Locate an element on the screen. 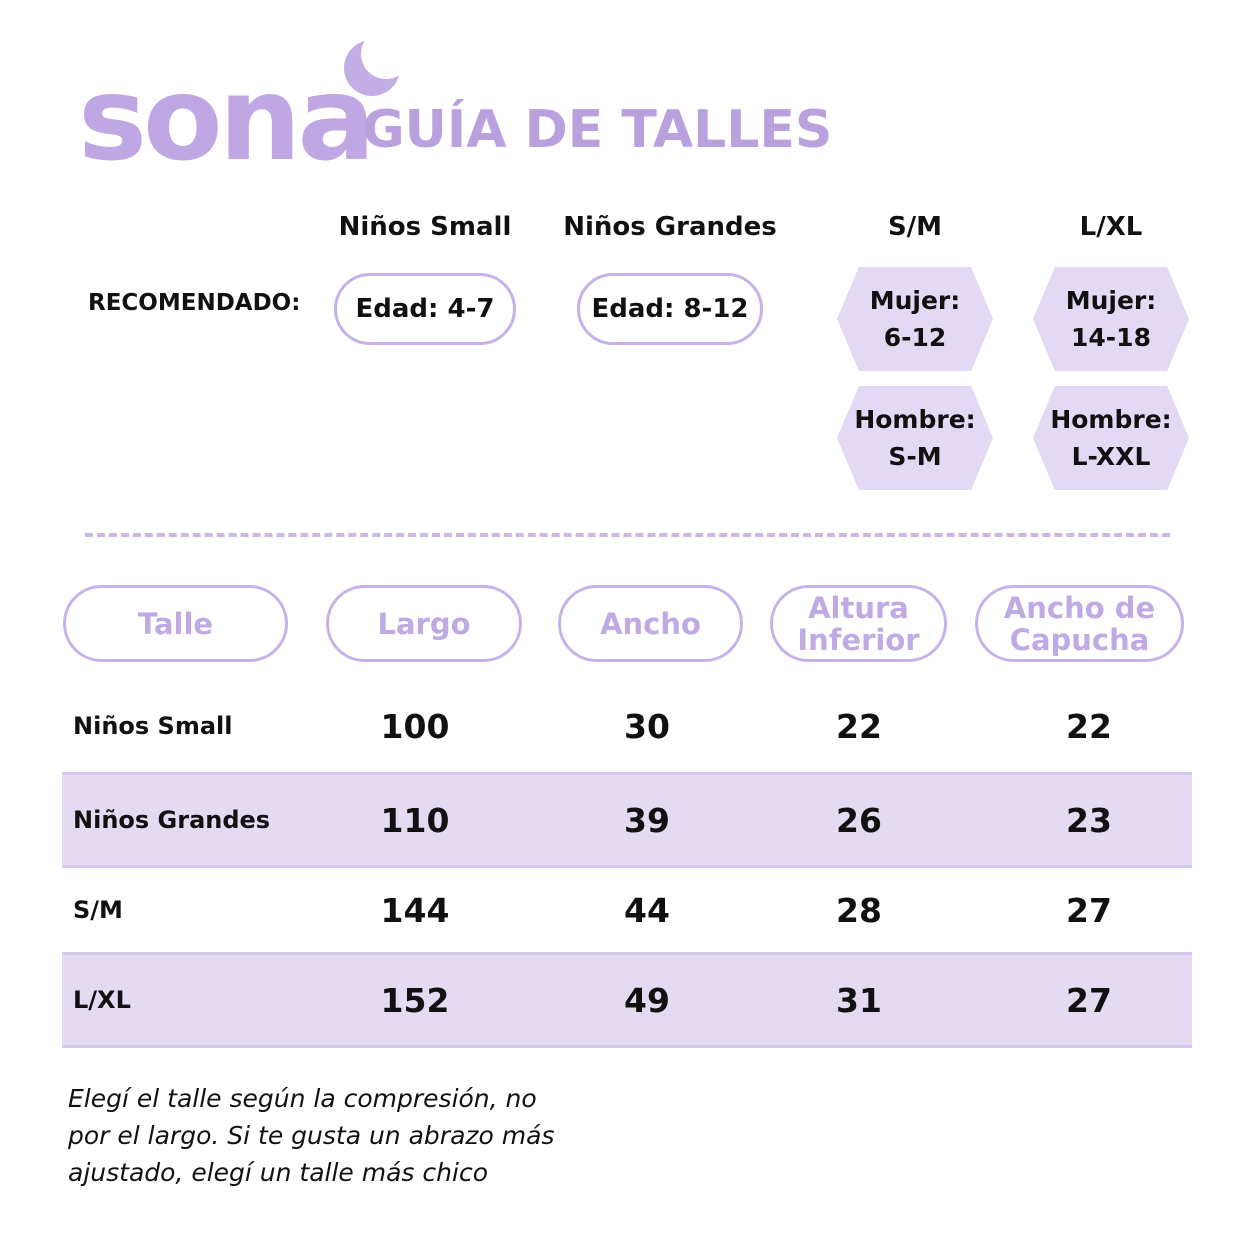 The height and width of the screenshot is (1254, 1254). column-name: Niños Small is located at coordinates (425, 227).